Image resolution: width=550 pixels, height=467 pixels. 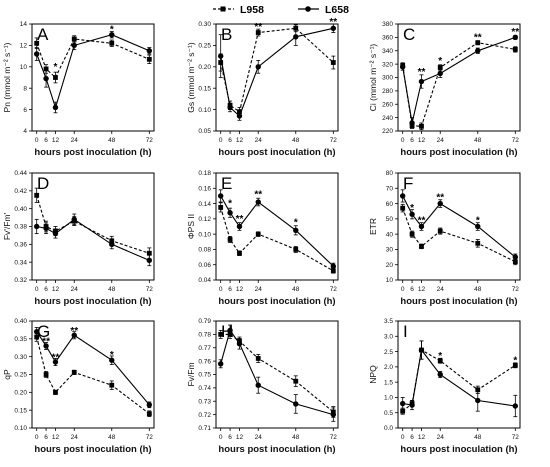 What do you see at coordinates (226, 34) in the screenshot?
I see `panel-letter-b: B` at bounding box center [226, 34].